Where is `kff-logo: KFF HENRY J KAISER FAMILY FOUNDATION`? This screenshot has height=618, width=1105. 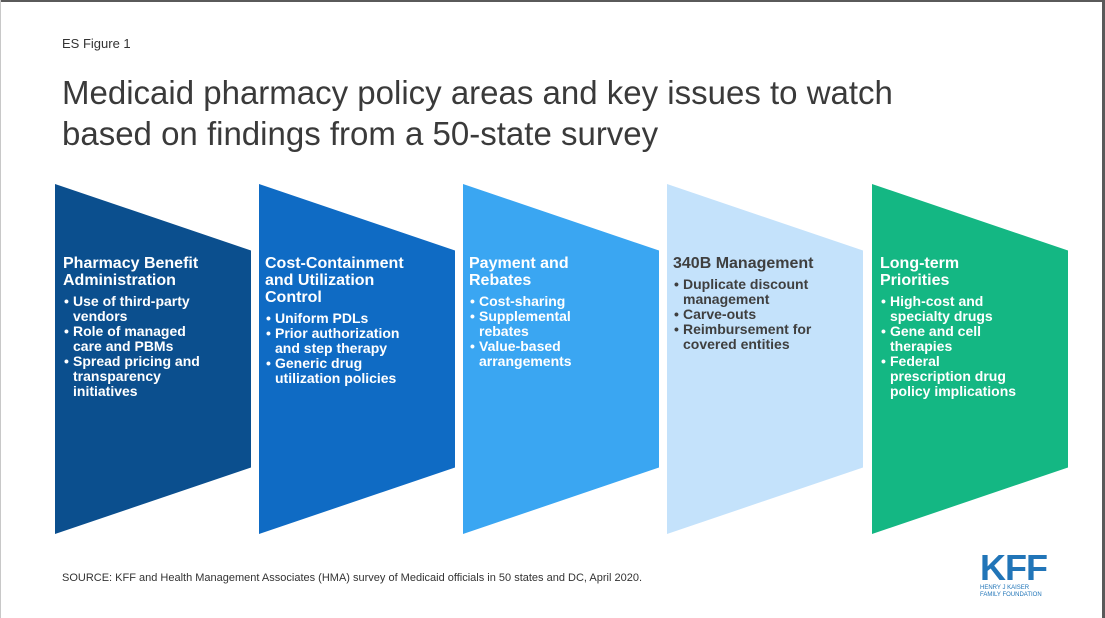 kff-logo: KFF HENRY J KAISER FAMILY FOUNDATION is located at coordinates (1024, 573).